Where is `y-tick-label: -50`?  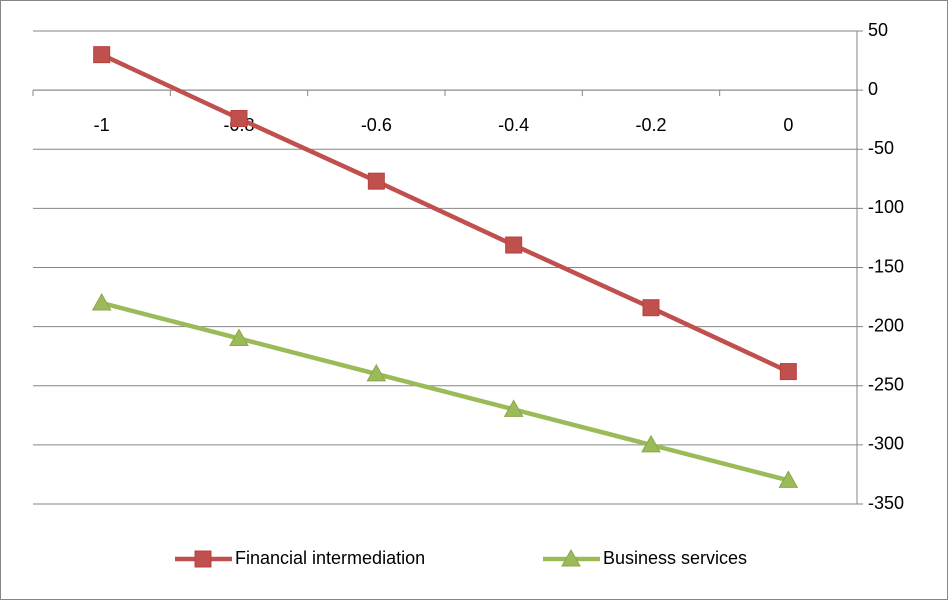 y-tick-label: -50 is located at coordinates (881, 148).